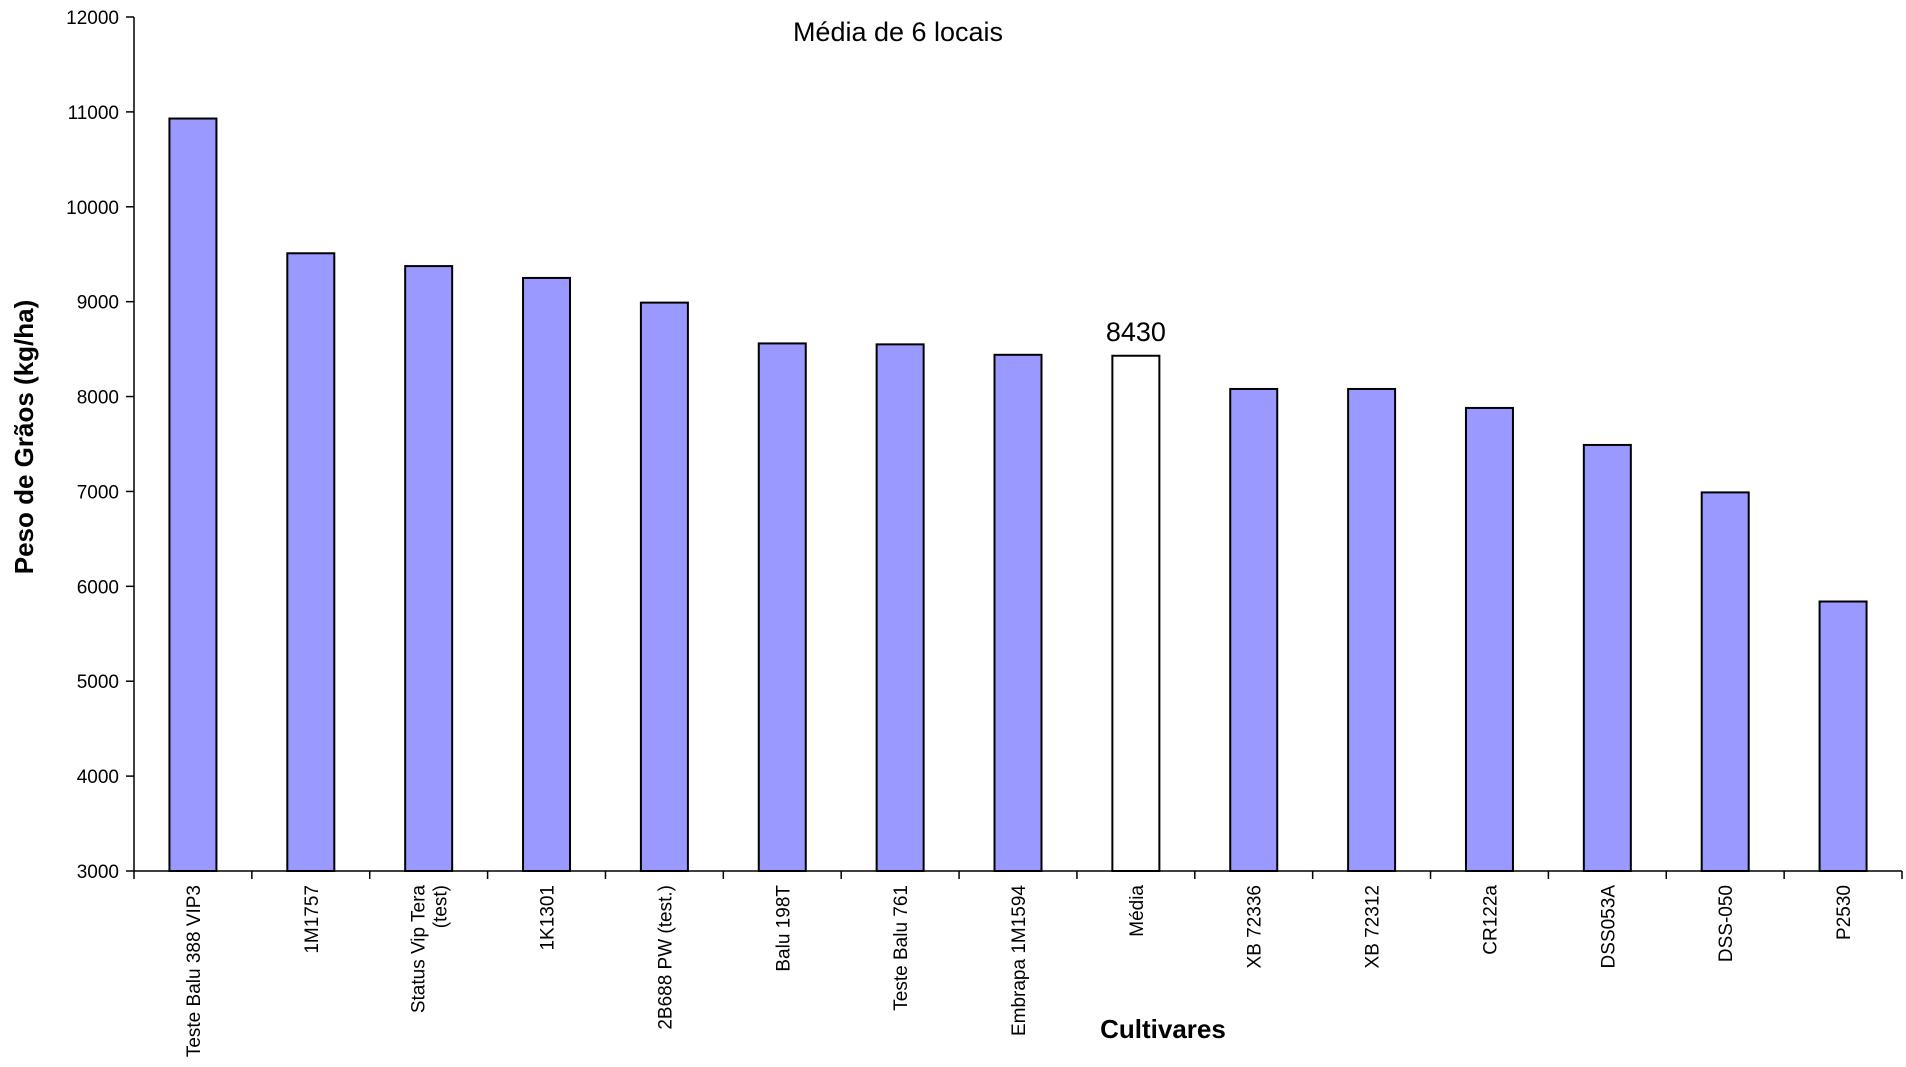 The image size is (1906, 1067). Describe the element at coordinates (1608, 927) in the screenshot. I see `category-label: DSS053A` at that location.